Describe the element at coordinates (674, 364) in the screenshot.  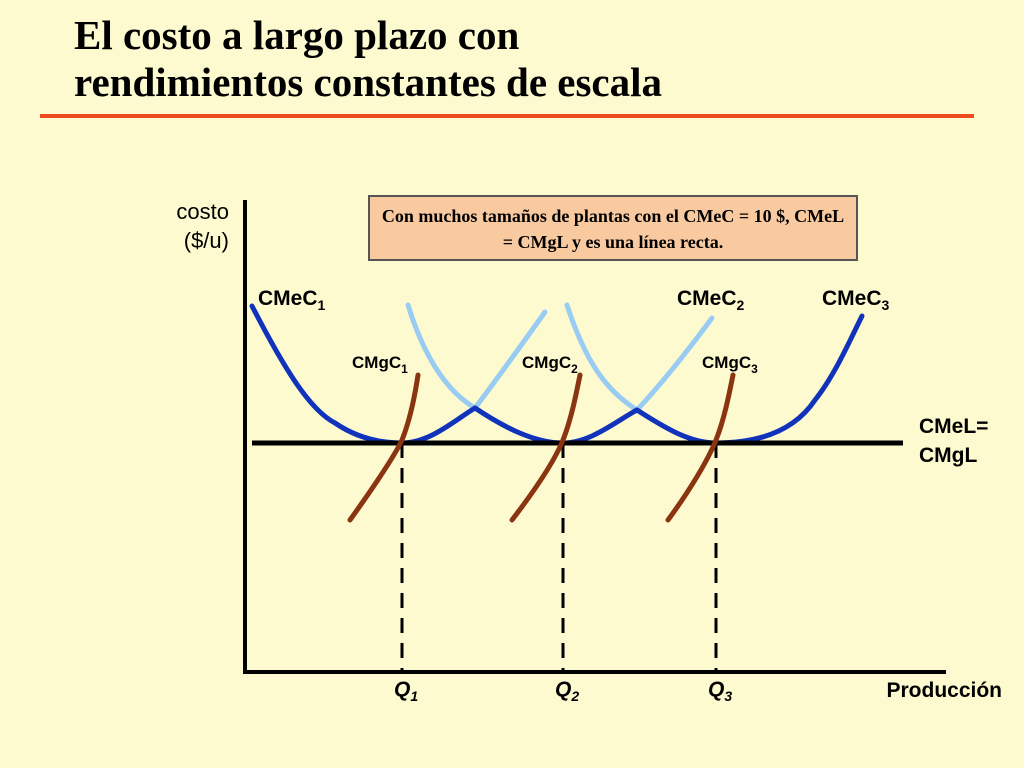
I see `cmec2-right-branch` at that location.